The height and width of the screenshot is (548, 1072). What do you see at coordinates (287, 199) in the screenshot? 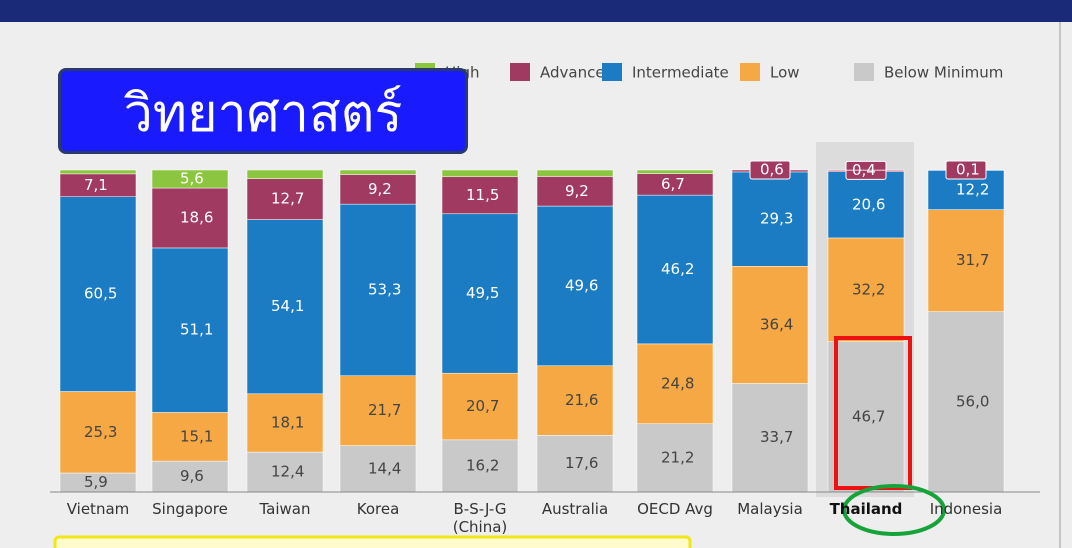
I see `value-label: 12,7` at bounding box center [287, 199].